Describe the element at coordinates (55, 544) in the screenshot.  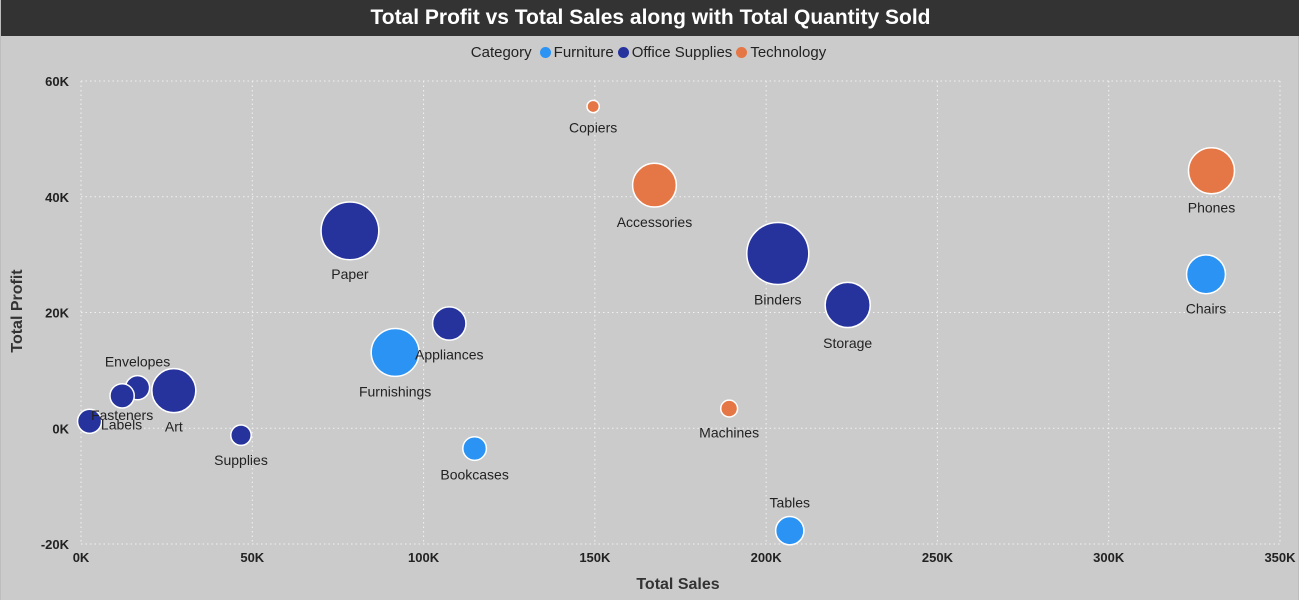
I see `y-tick-label: -20K` at that location.